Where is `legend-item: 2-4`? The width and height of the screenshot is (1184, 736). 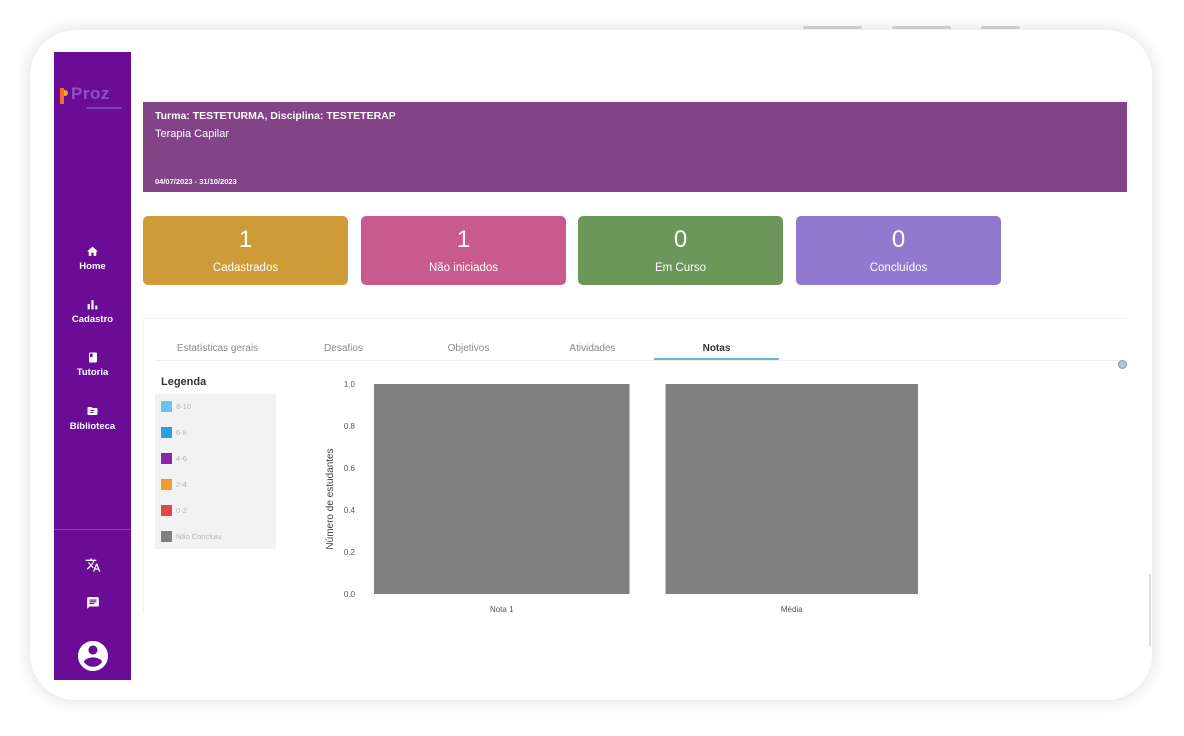 legend-item: 2-4 is located at coordinates (174, 484).